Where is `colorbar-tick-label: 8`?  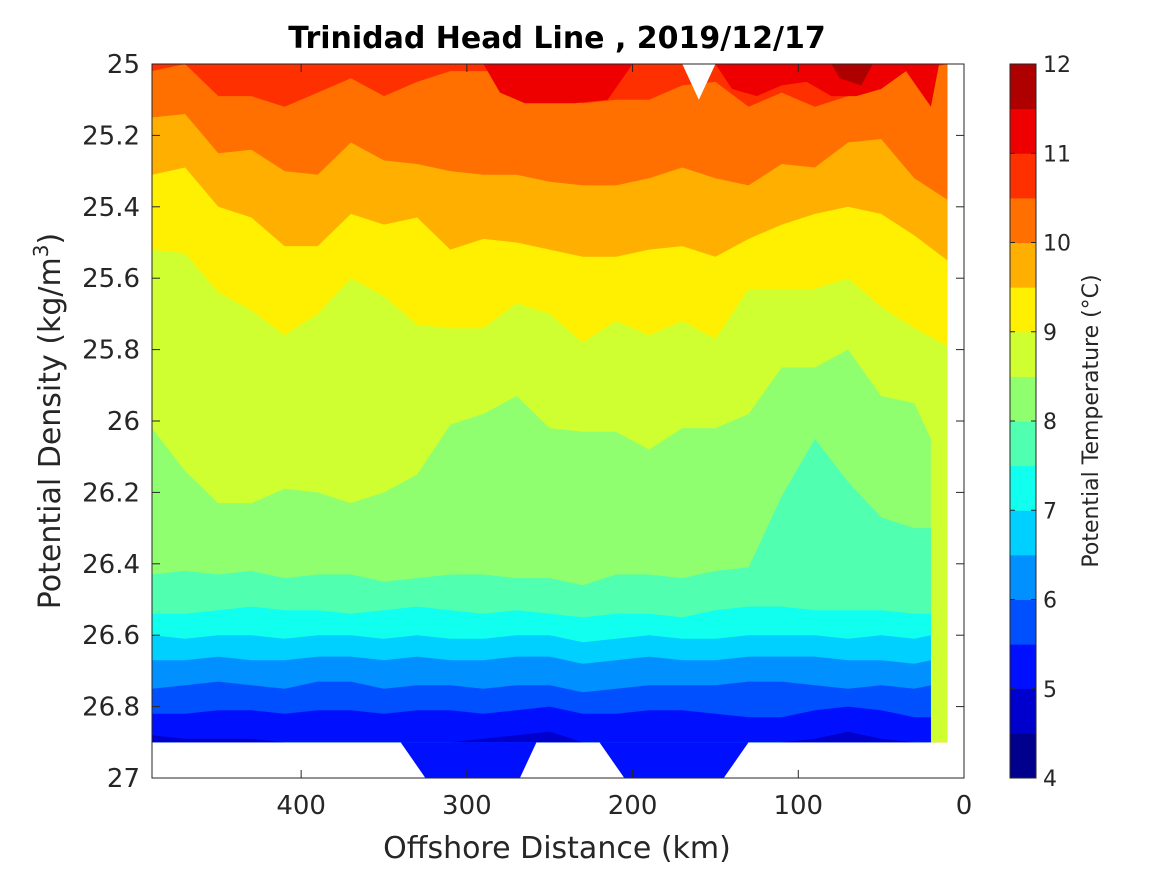
colorbar-tick-label: 8 is located at coordinates (1050, 422).